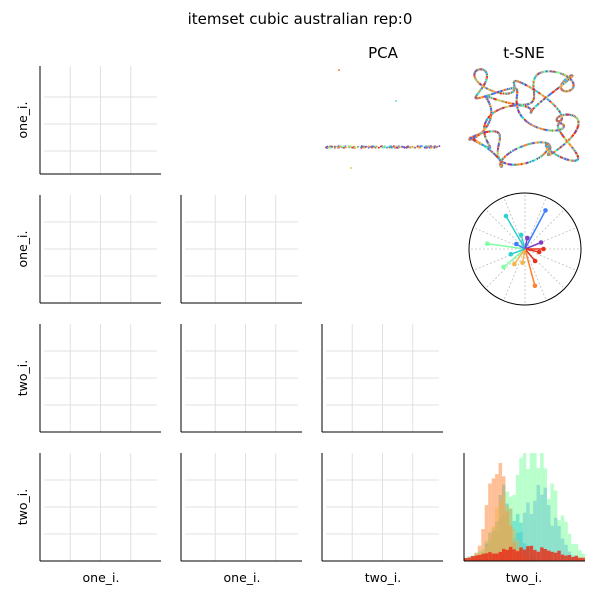 Image resolution: width=600 pixels, height=600 pixels. I want to click on row-label-2: one_i., so click(22, 249).